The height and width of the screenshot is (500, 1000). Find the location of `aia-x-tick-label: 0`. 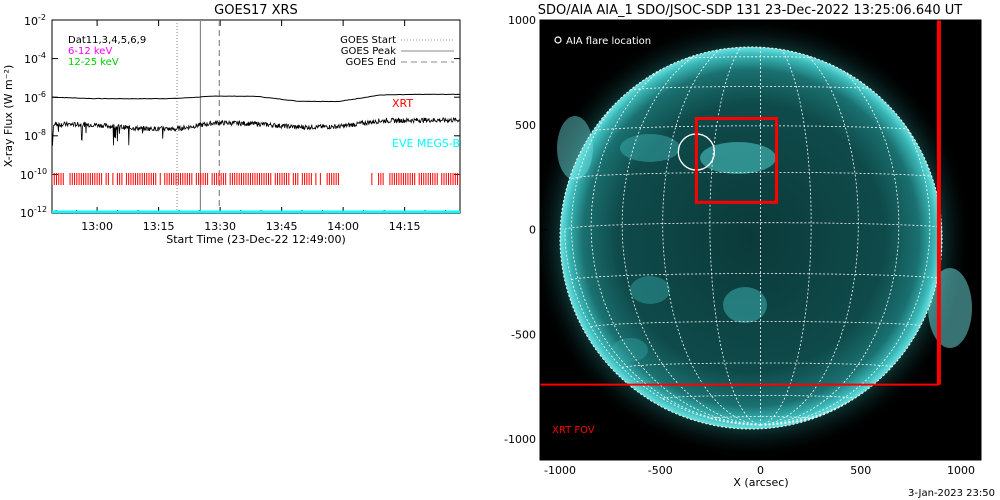

aia-x-tick-label: 0 is located at coordinates (760, 470).